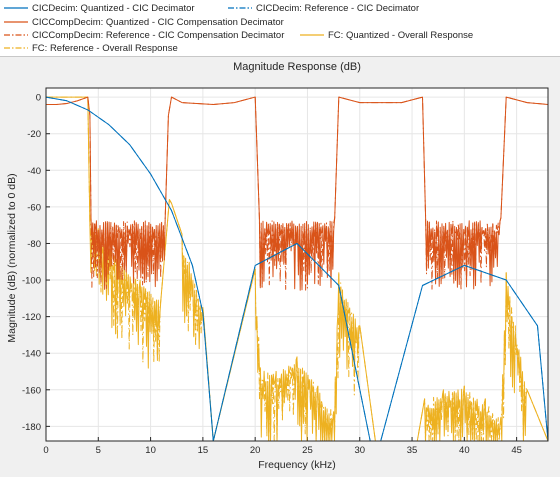 The height and width of the screenshot is (477, 560). What do you see at coordinates (297, 465) in the screenshot?
I see `x-axis-label: Frequency (kHz)` at bounding box center [297, 465].